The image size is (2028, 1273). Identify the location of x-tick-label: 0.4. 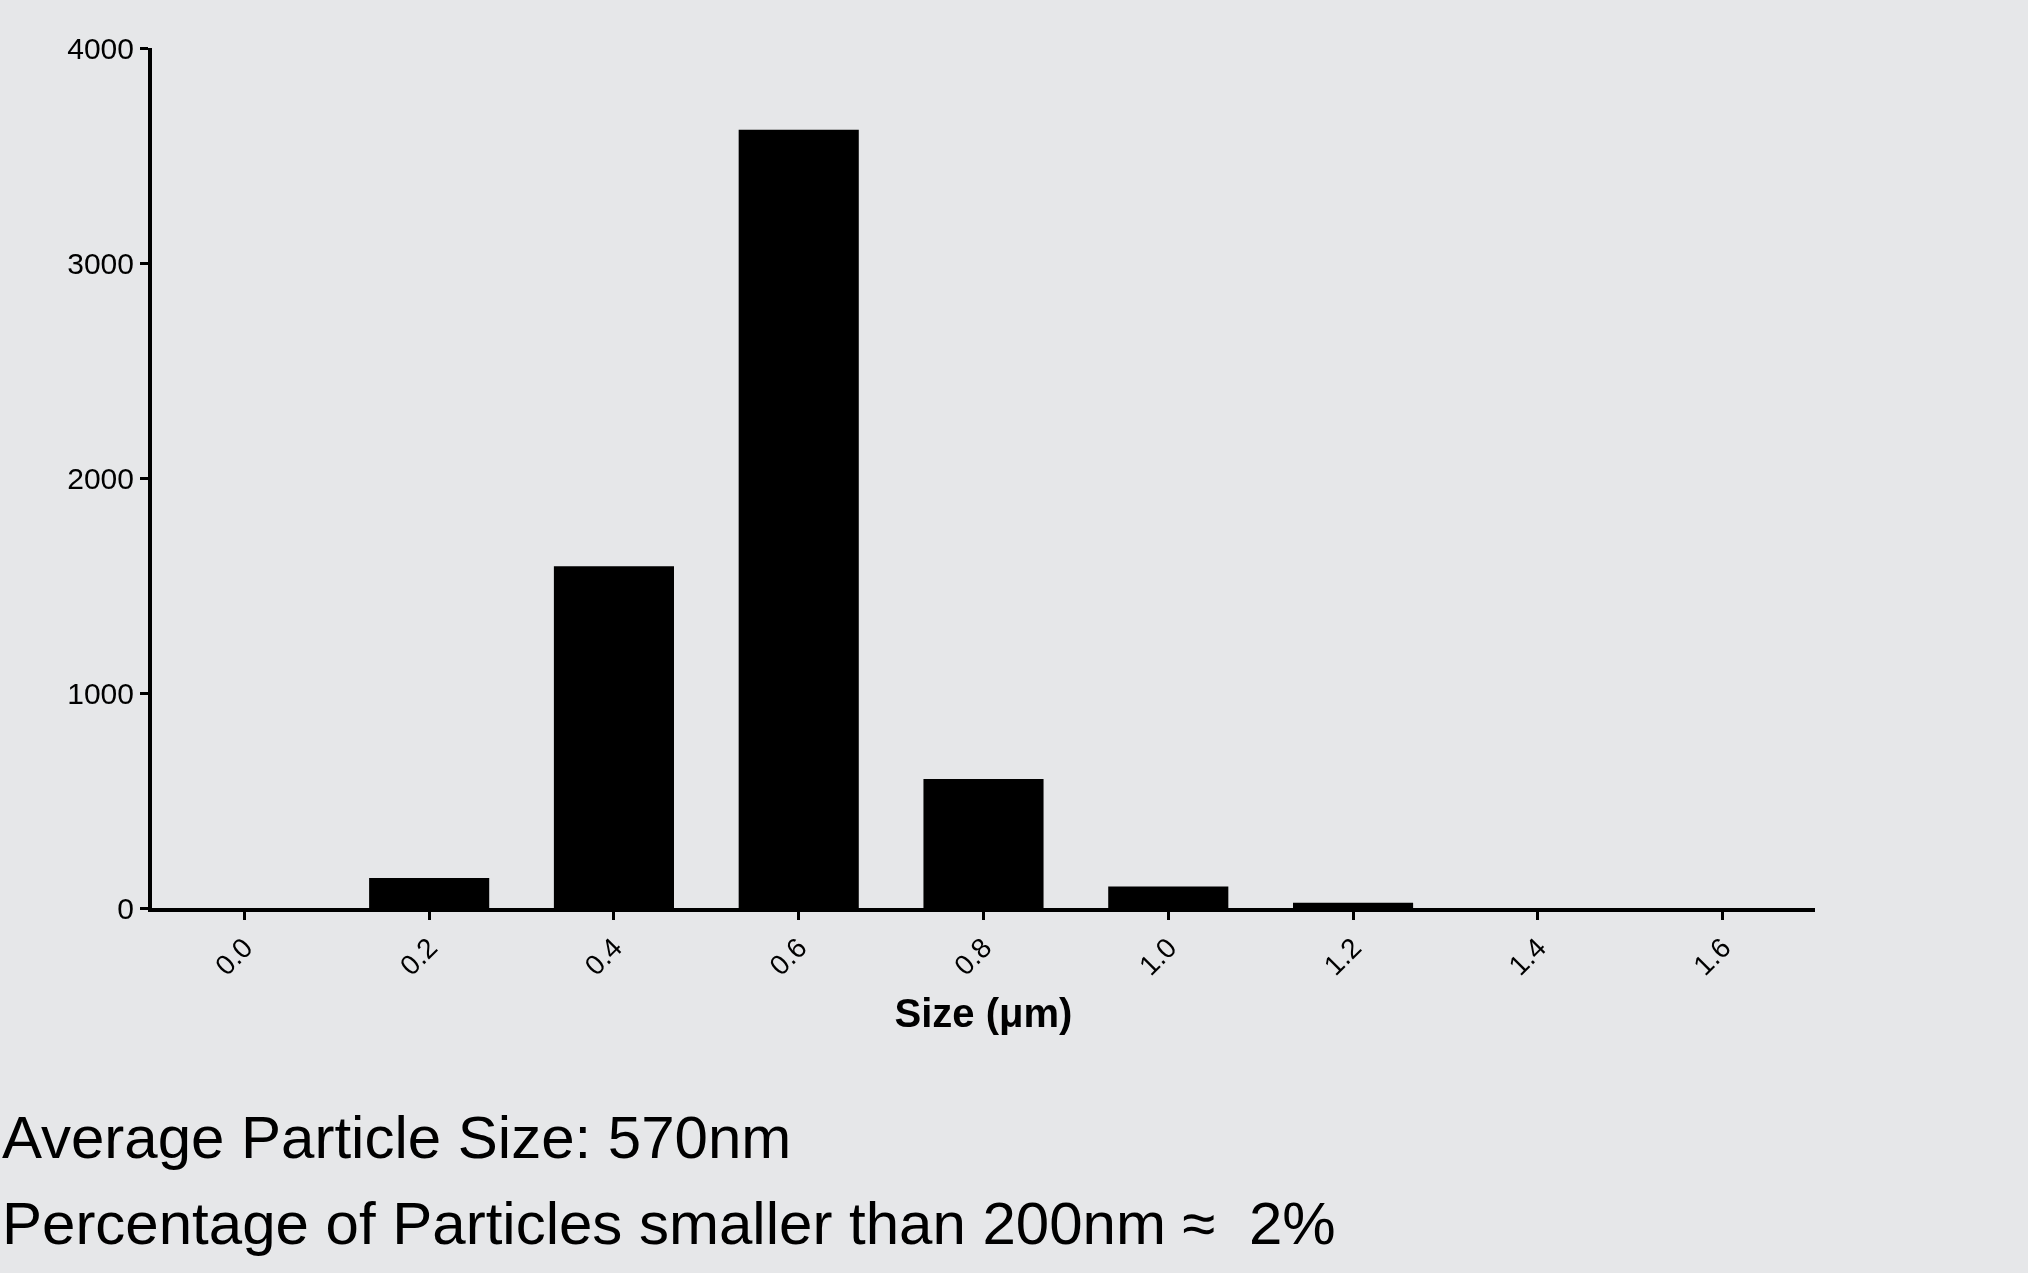
(603, 956).